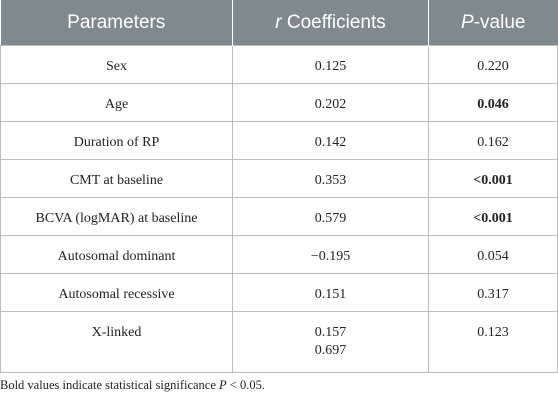 This screenshot has width=558, height=403. I want to click on cell-p-value-significant: 0.046, so click(493, 102).